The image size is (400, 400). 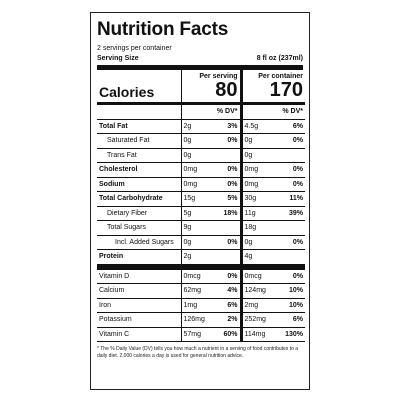 I want to click on blank-cell, so click(x=139, y=111).